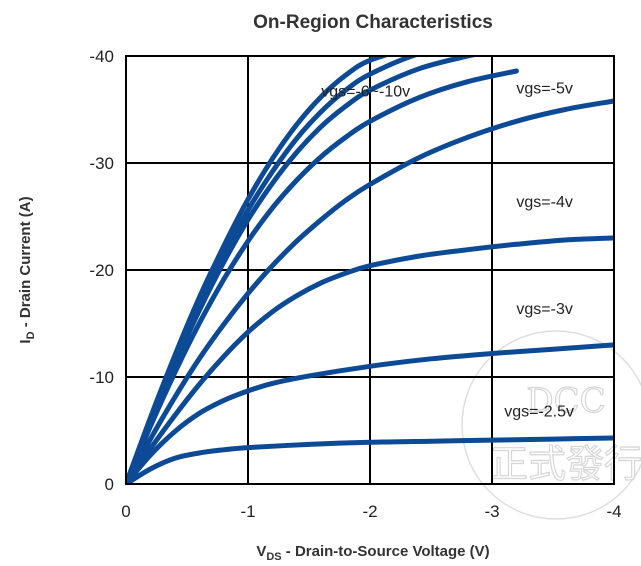  I want to click on x-tick-label: -2, so click(369, 511).